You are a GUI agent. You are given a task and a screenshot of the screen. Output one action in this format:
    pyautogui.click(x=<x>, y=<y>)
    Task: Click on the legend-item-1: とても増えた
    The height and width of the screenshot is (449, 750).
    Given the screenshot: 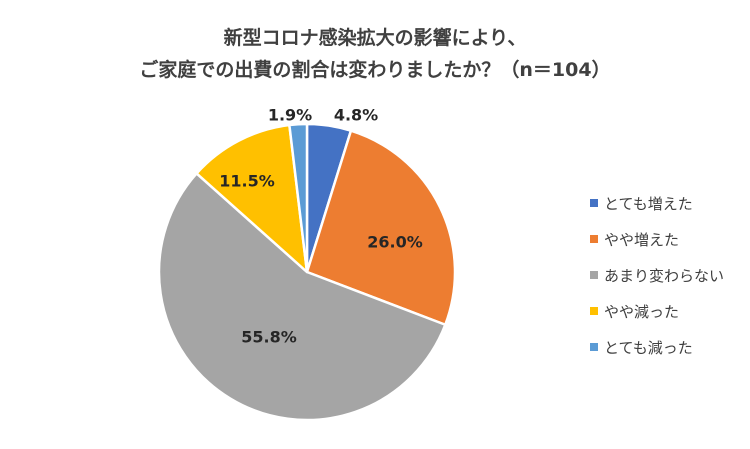 What is the action you would take?
    pyautogui.click(x=657, y=203)
    